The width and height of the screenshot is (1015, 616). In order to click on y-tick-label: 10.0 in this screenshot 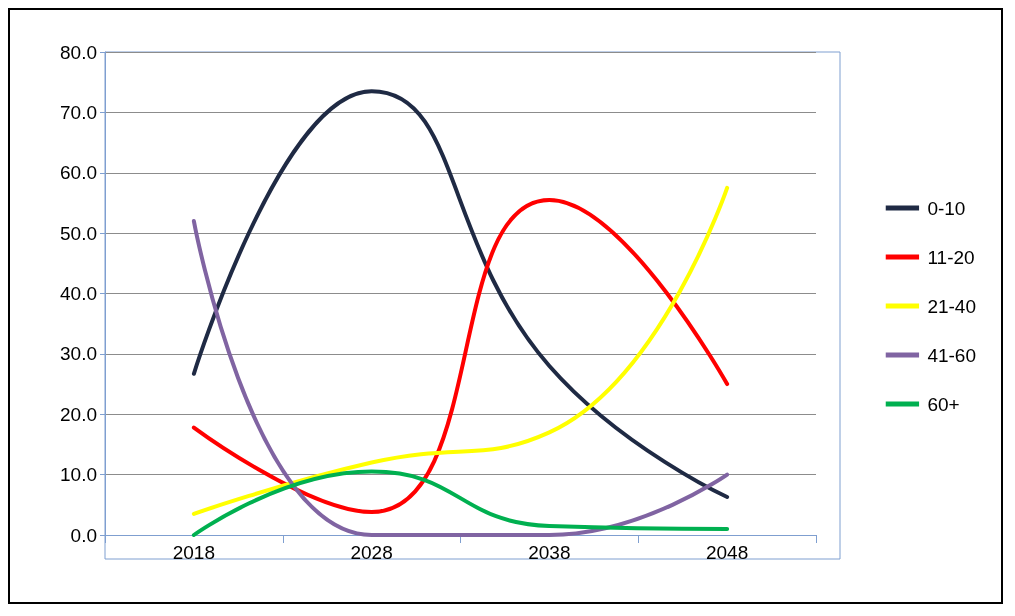, I will do `click(78, 475)`.